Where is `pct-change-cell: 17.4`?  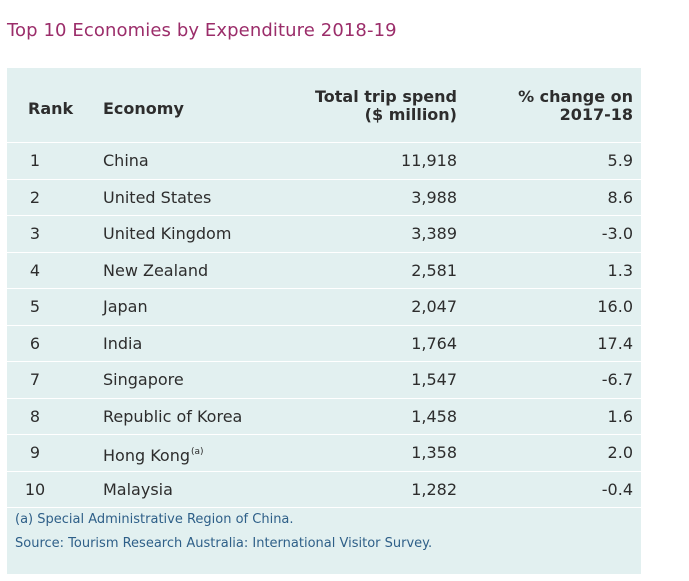
pct-change-cell: 17.4 is located at coordinates (615, 343).